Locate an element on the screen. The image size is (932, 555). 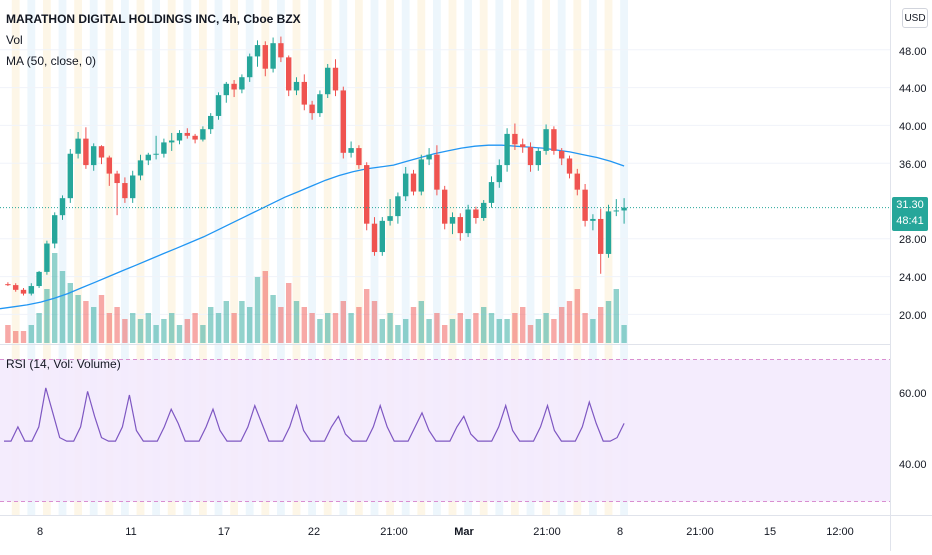
volume-legend: Vol is located at coordinates (14, 40).